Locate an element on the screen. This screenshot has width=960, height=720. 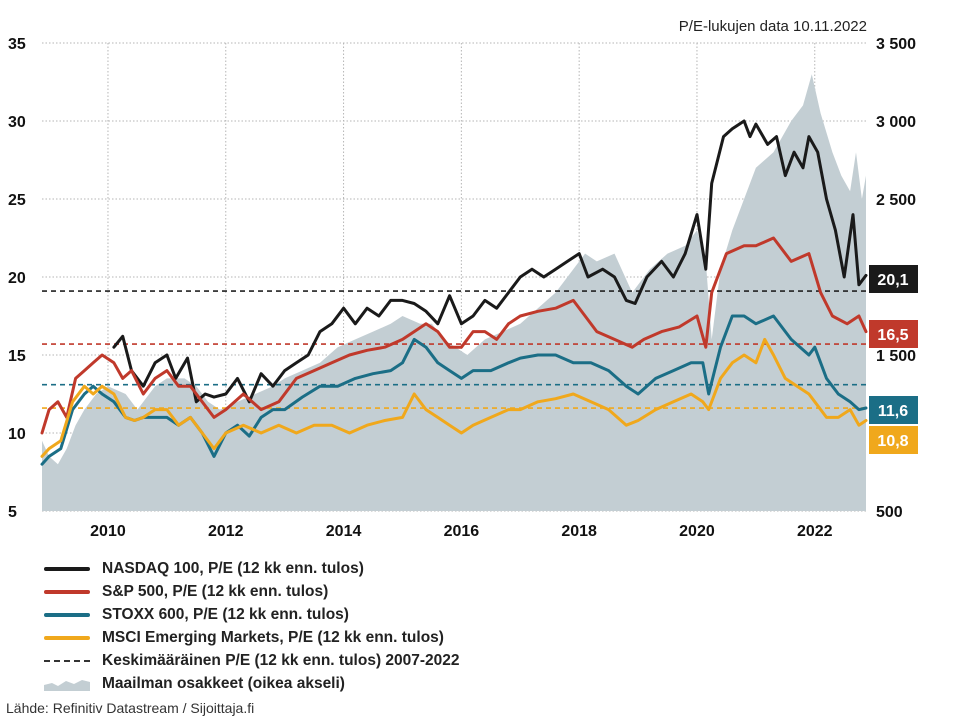
legend-label: STOXX 600, P/E (12 kk enn. tulos) is located at coordinates (225, 614).